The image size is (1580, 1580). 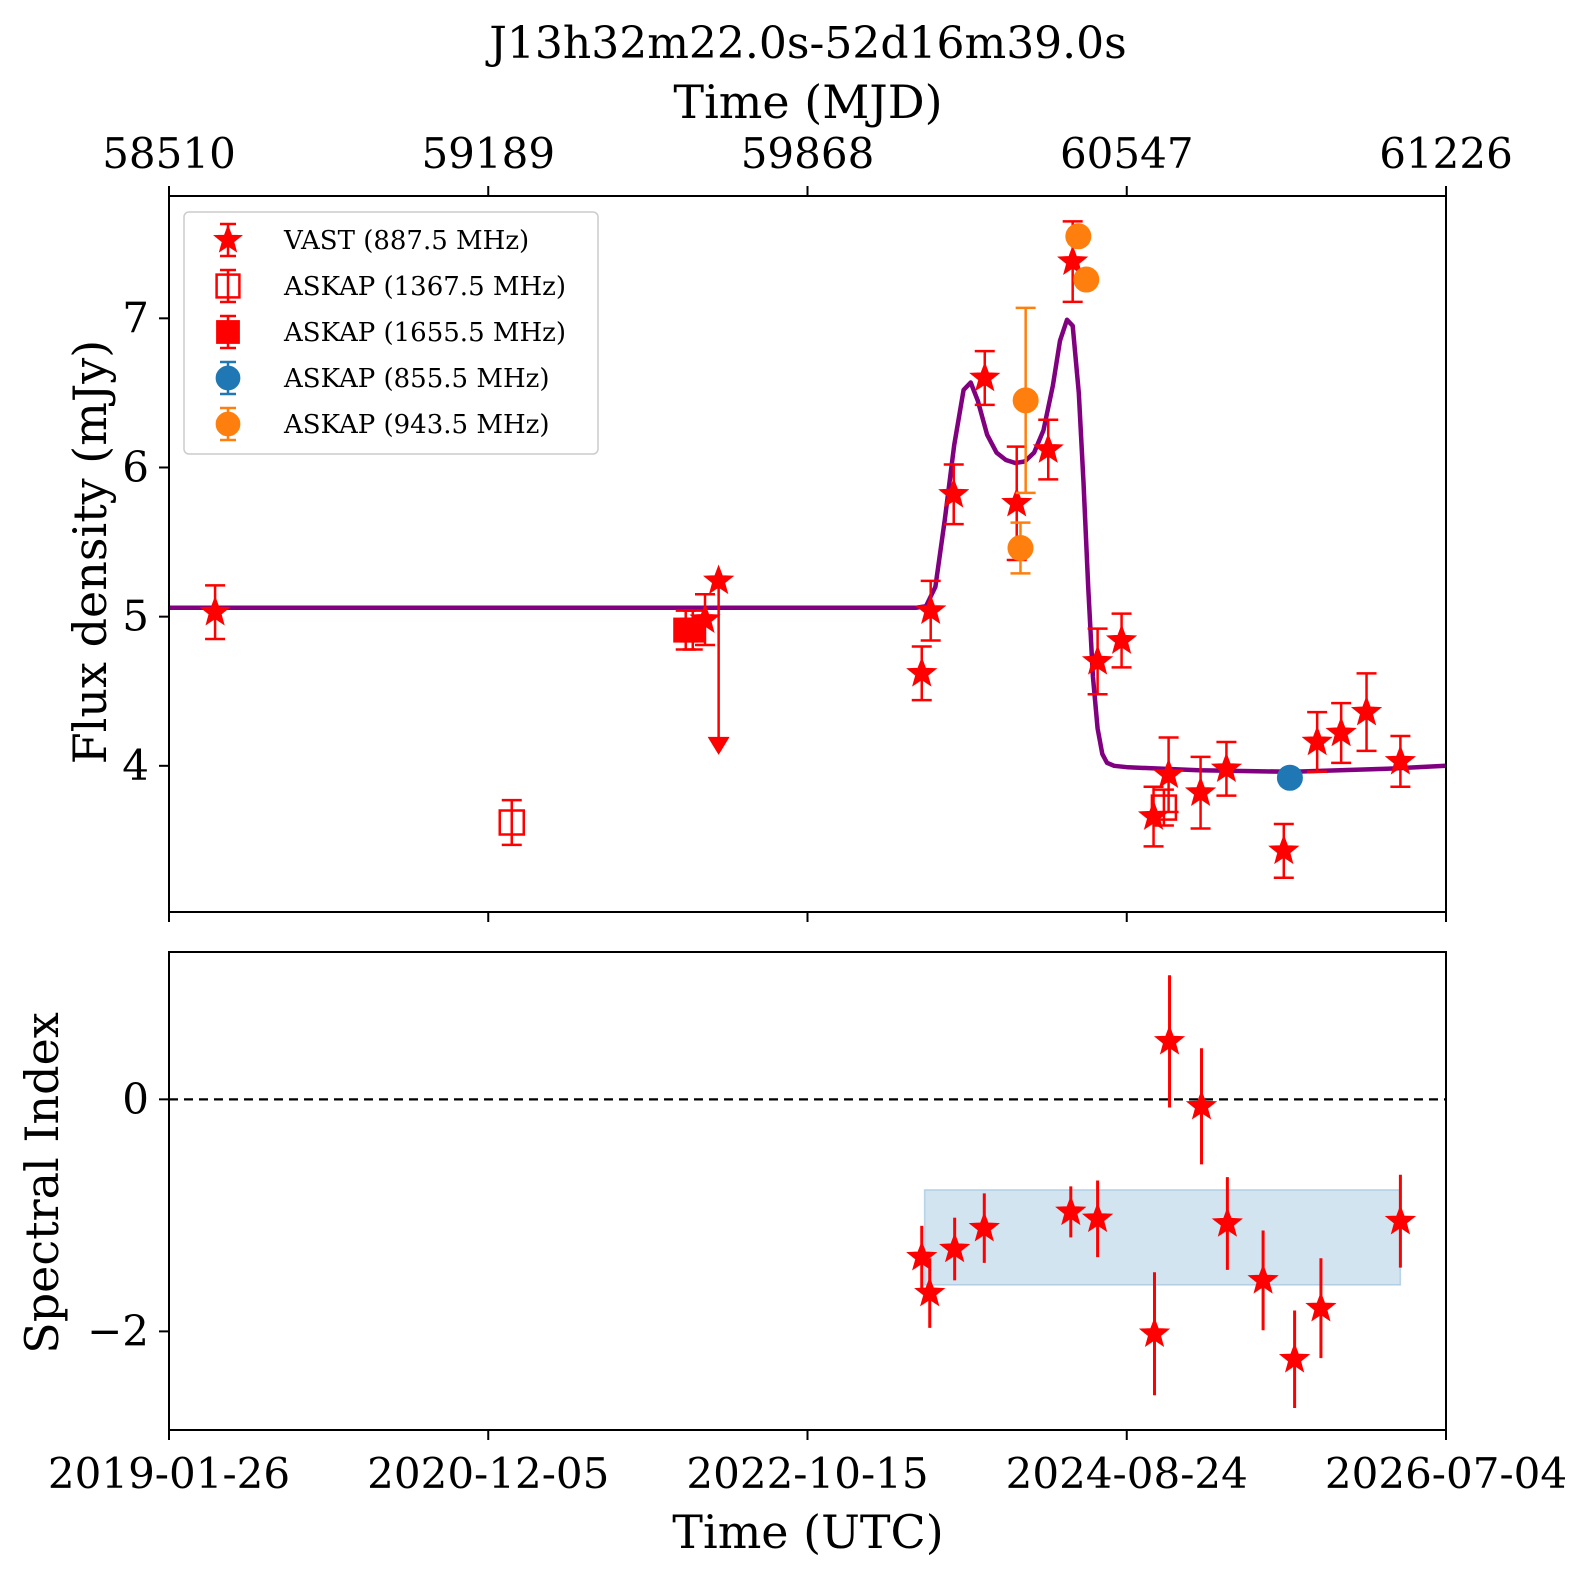 I want to click on legend-label: ASKAP (1367.5 MHz), so click(x=424, y=287).